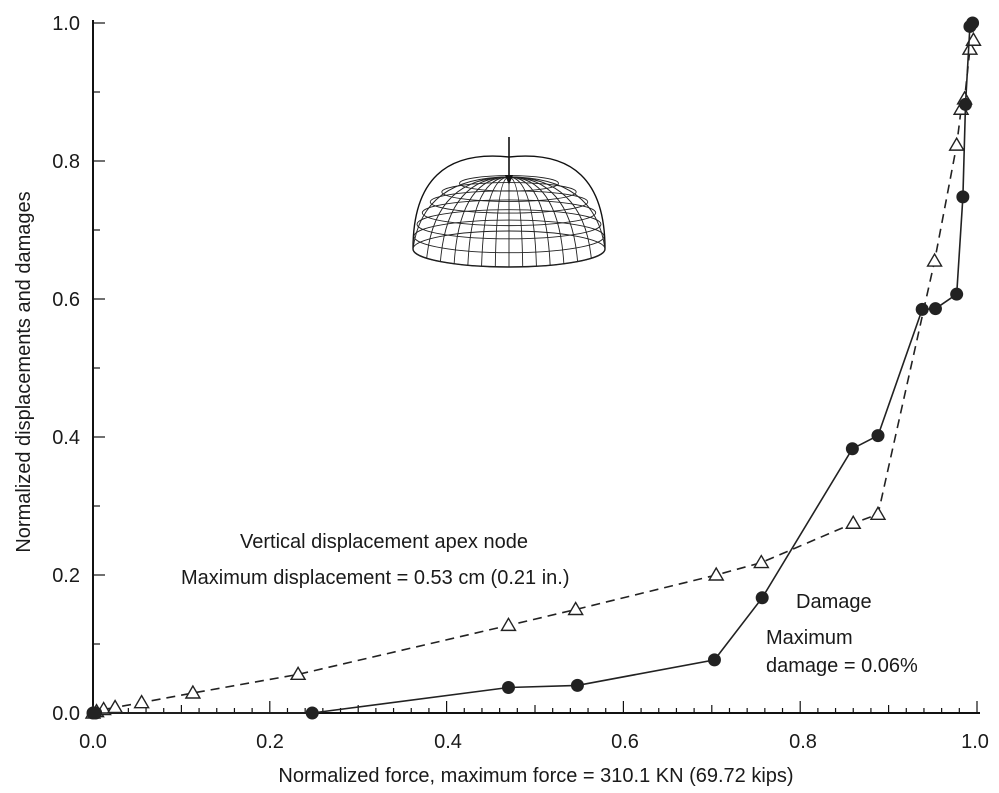 This screenshot has height=793, width=999. What do you see at coordinates (24, 371) in the screenshot?
I see `y-axis-title: Normalized displacements and damages` at bounding box center [24, 371].